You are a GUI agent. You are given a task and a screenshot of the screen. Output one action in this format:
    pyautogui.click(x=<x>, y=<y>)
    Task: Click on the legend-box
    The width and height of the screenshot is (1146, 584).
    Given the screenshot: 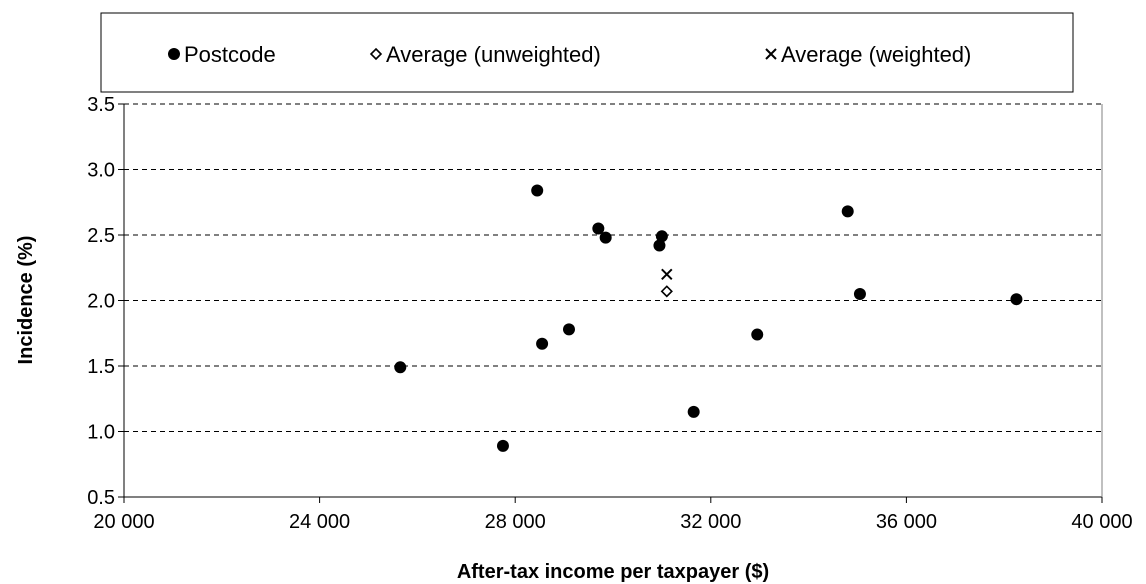 What is the action you would take?
    pyautogui.click(x=587, y=52)
    